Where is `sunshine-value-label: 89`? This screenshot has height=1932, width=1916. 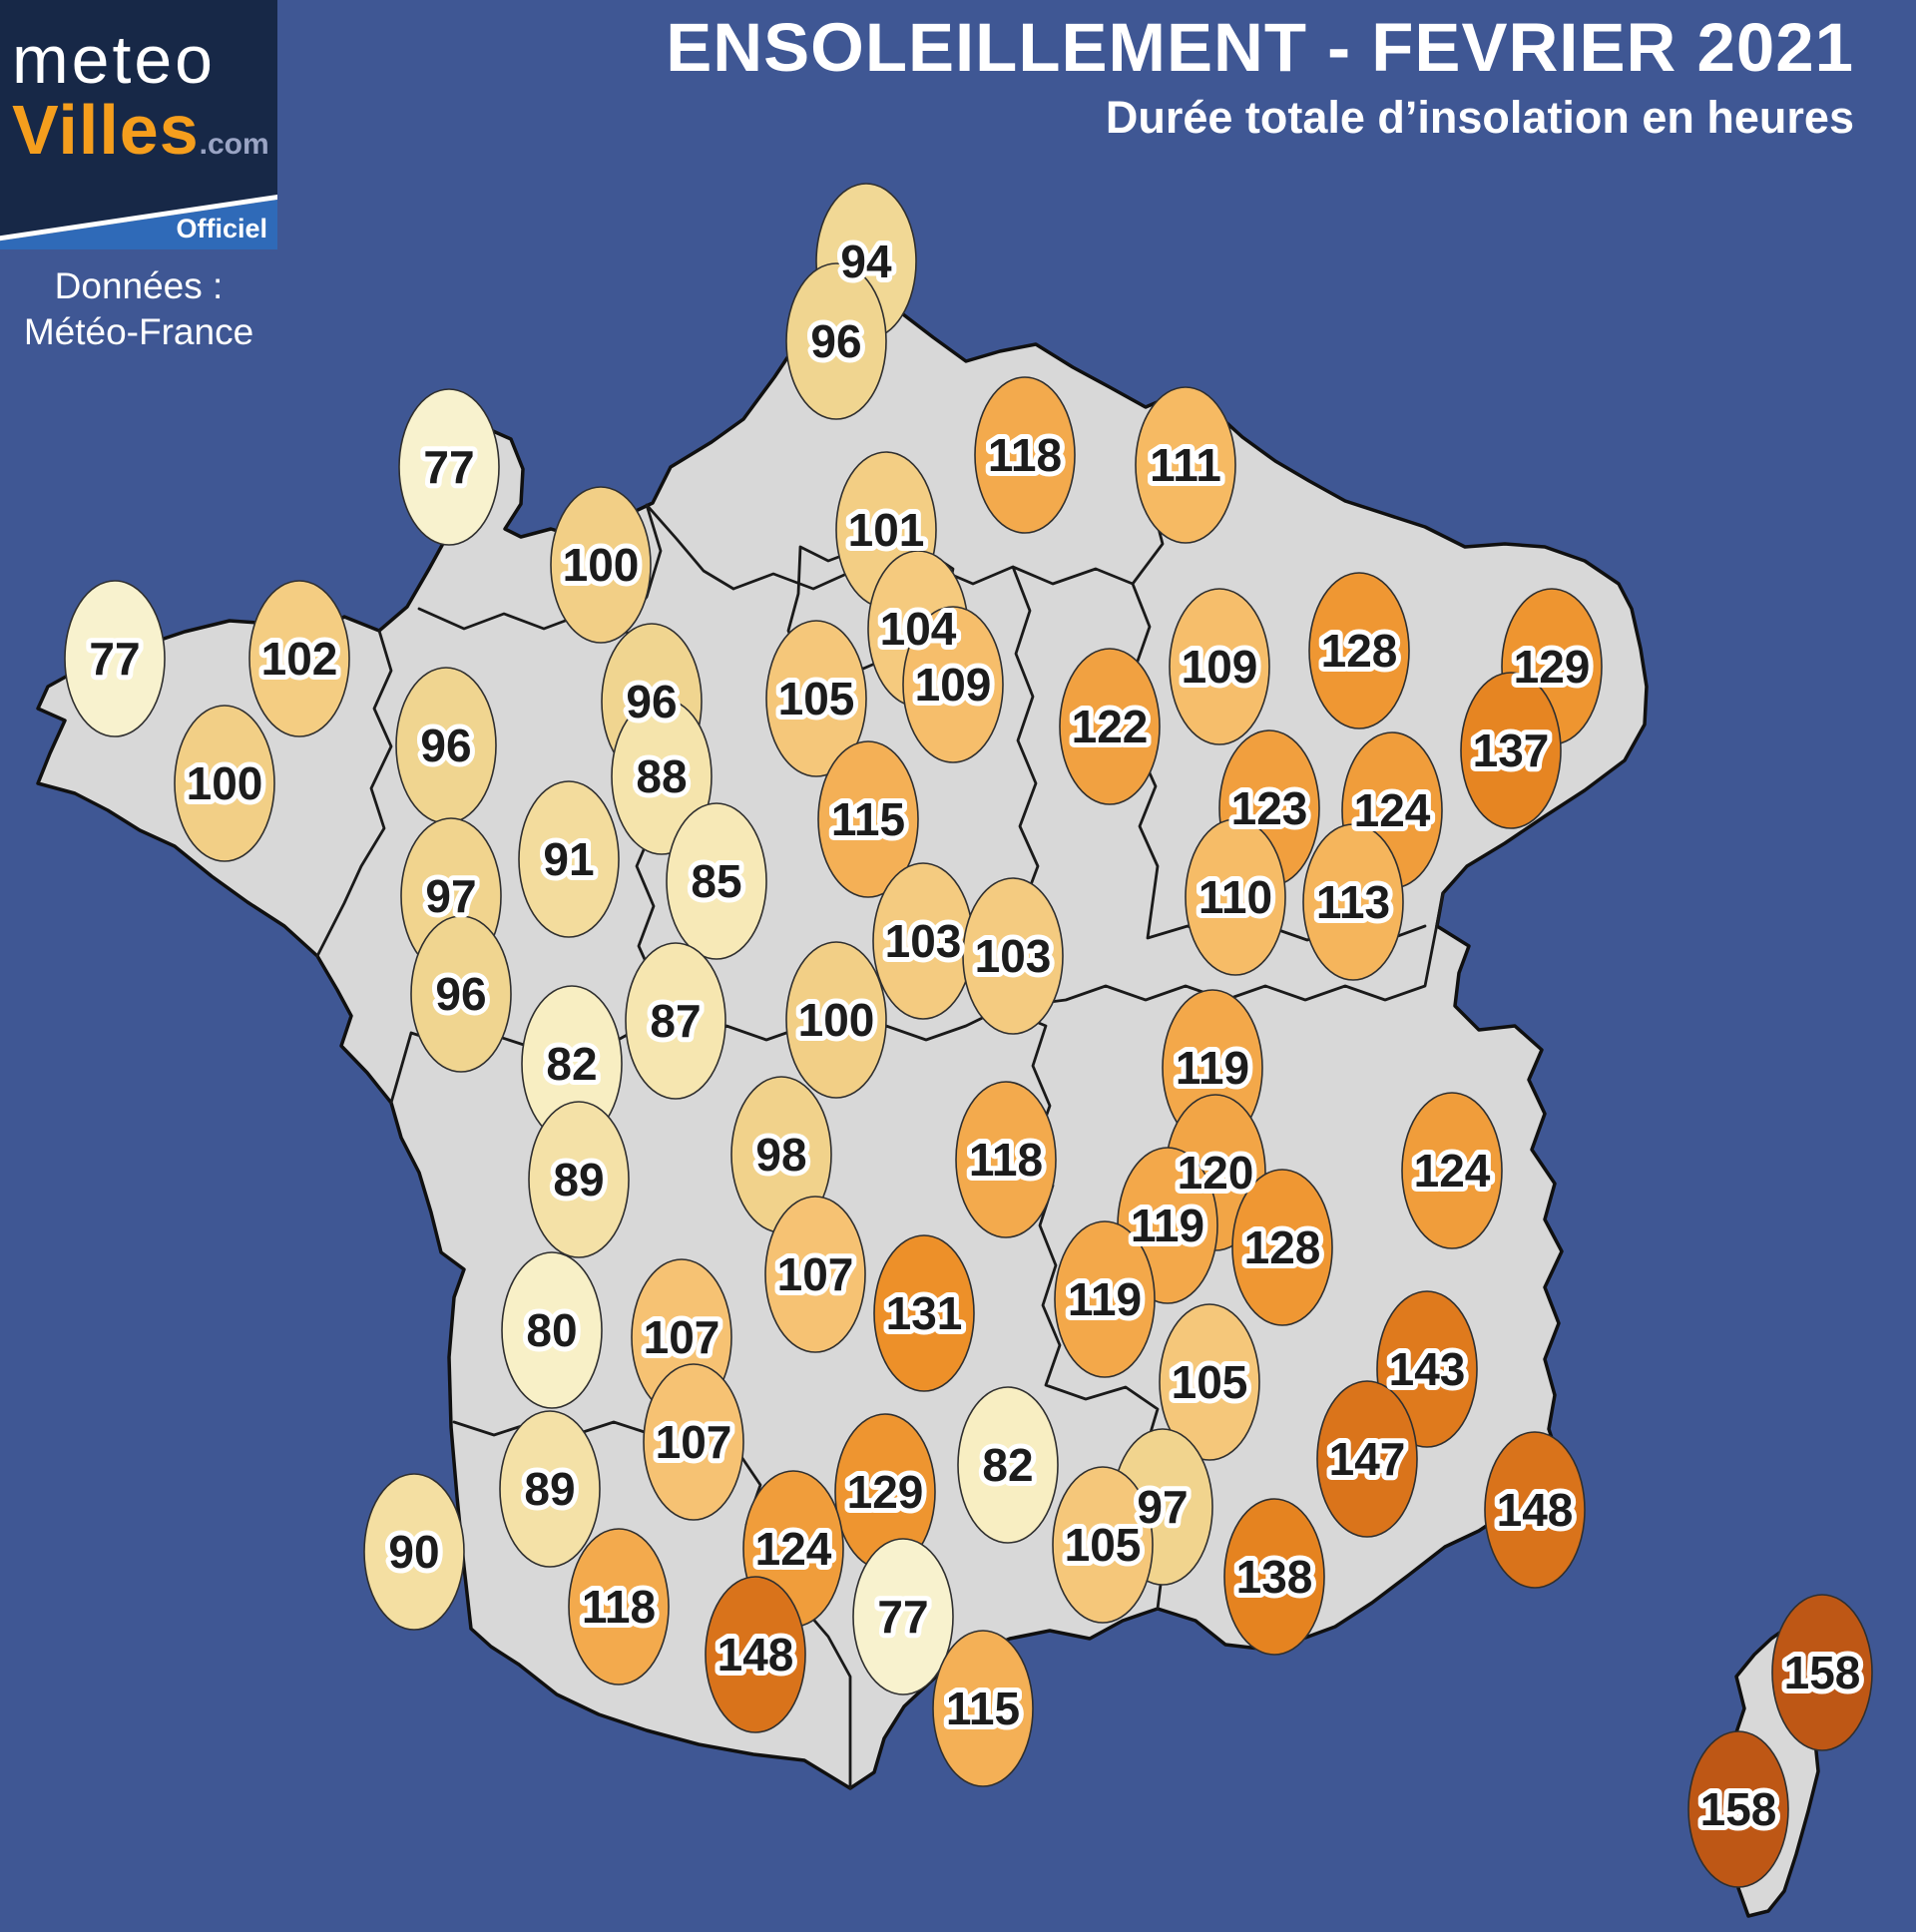
sunshine-value-label: 89 is located at coordinates (549, 1489).